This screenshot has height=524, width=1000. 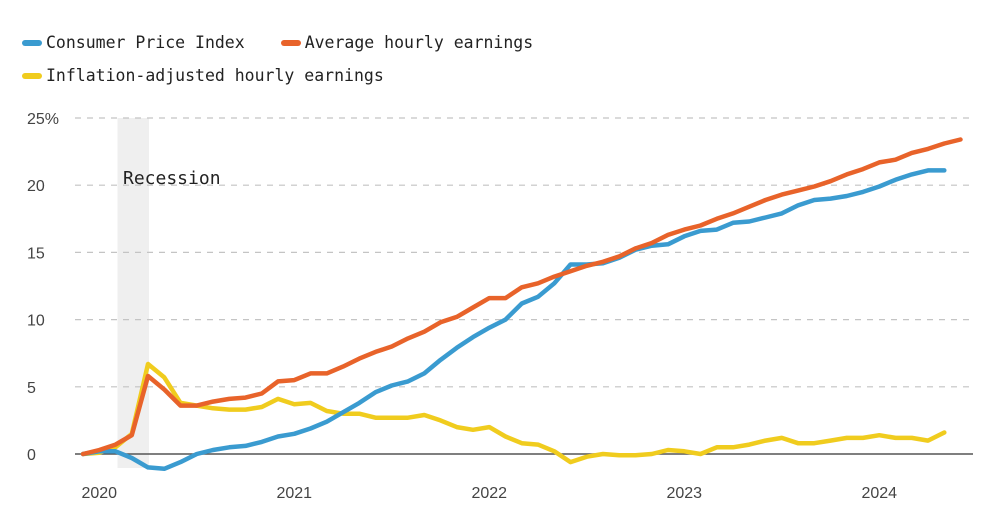 I want to click on y-tick-label: 20, so click(x=36, y=186).